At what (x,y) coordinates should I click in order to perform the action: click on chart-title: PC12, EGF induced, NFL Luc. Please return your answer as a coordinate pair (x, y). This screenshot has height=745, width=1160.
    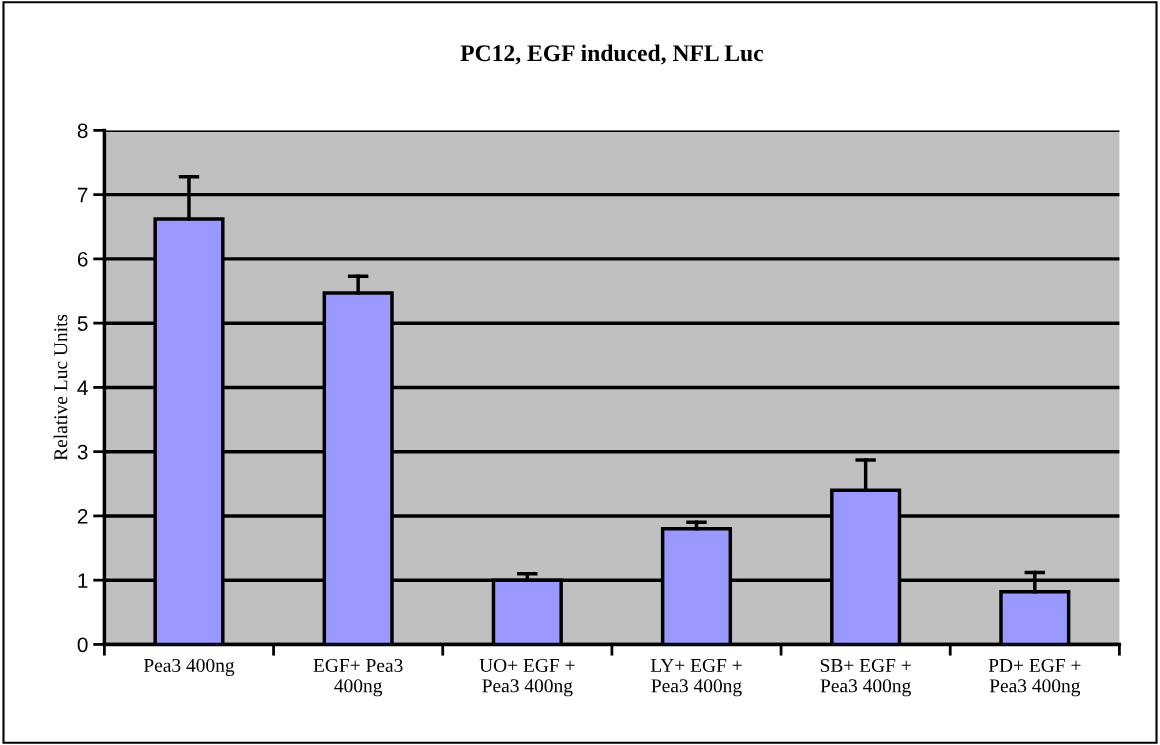
    Looking at the image, I should click on (612, 54).